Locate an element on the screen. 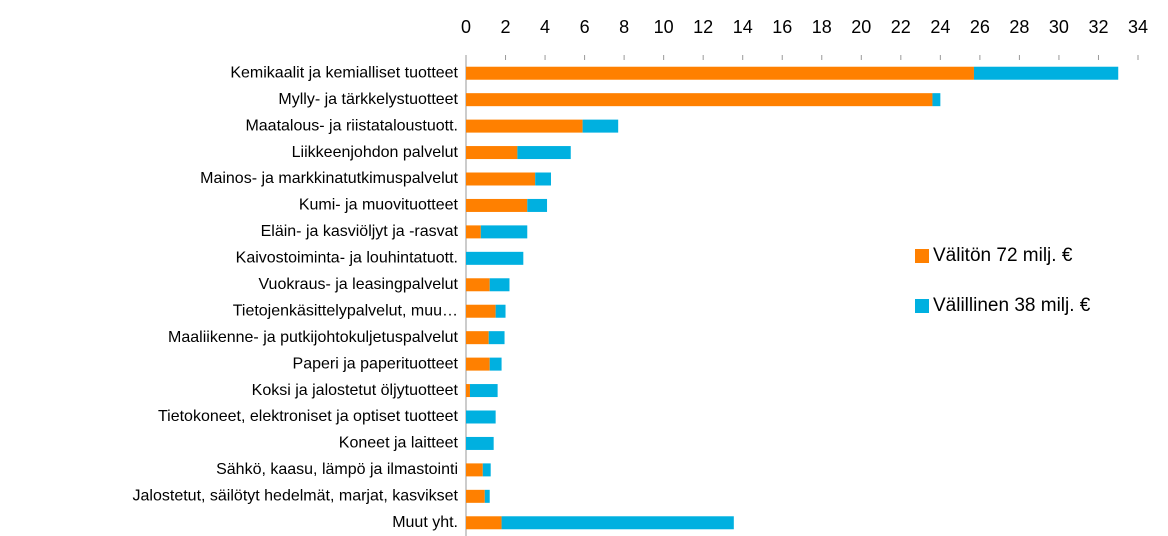  x-tick-label: 16 is located at coordinates (782, 27).